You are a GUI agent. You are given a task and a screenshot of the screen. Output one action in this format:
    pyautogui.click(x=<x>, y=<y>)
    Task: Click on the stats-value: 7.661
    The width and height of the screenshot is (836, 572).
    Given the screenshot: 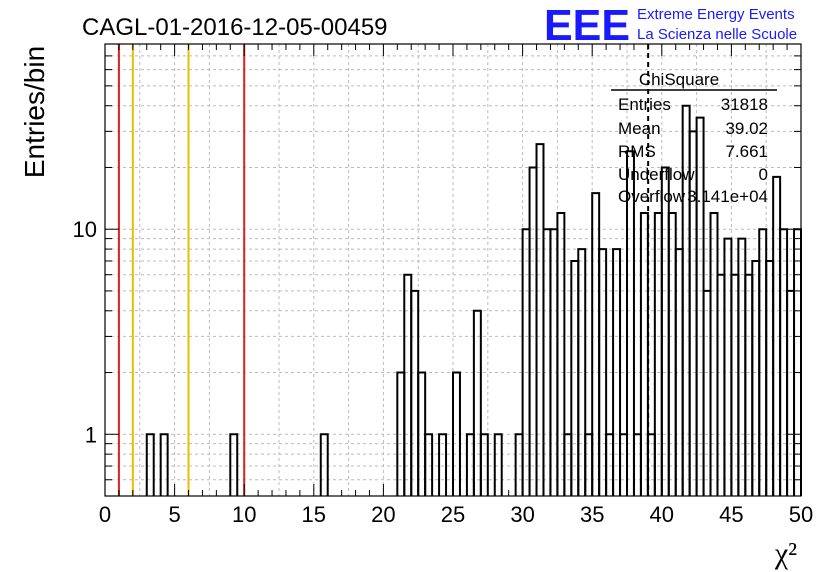 What is the action you would take?
    pyautogui.click(x=746, y=151)
    